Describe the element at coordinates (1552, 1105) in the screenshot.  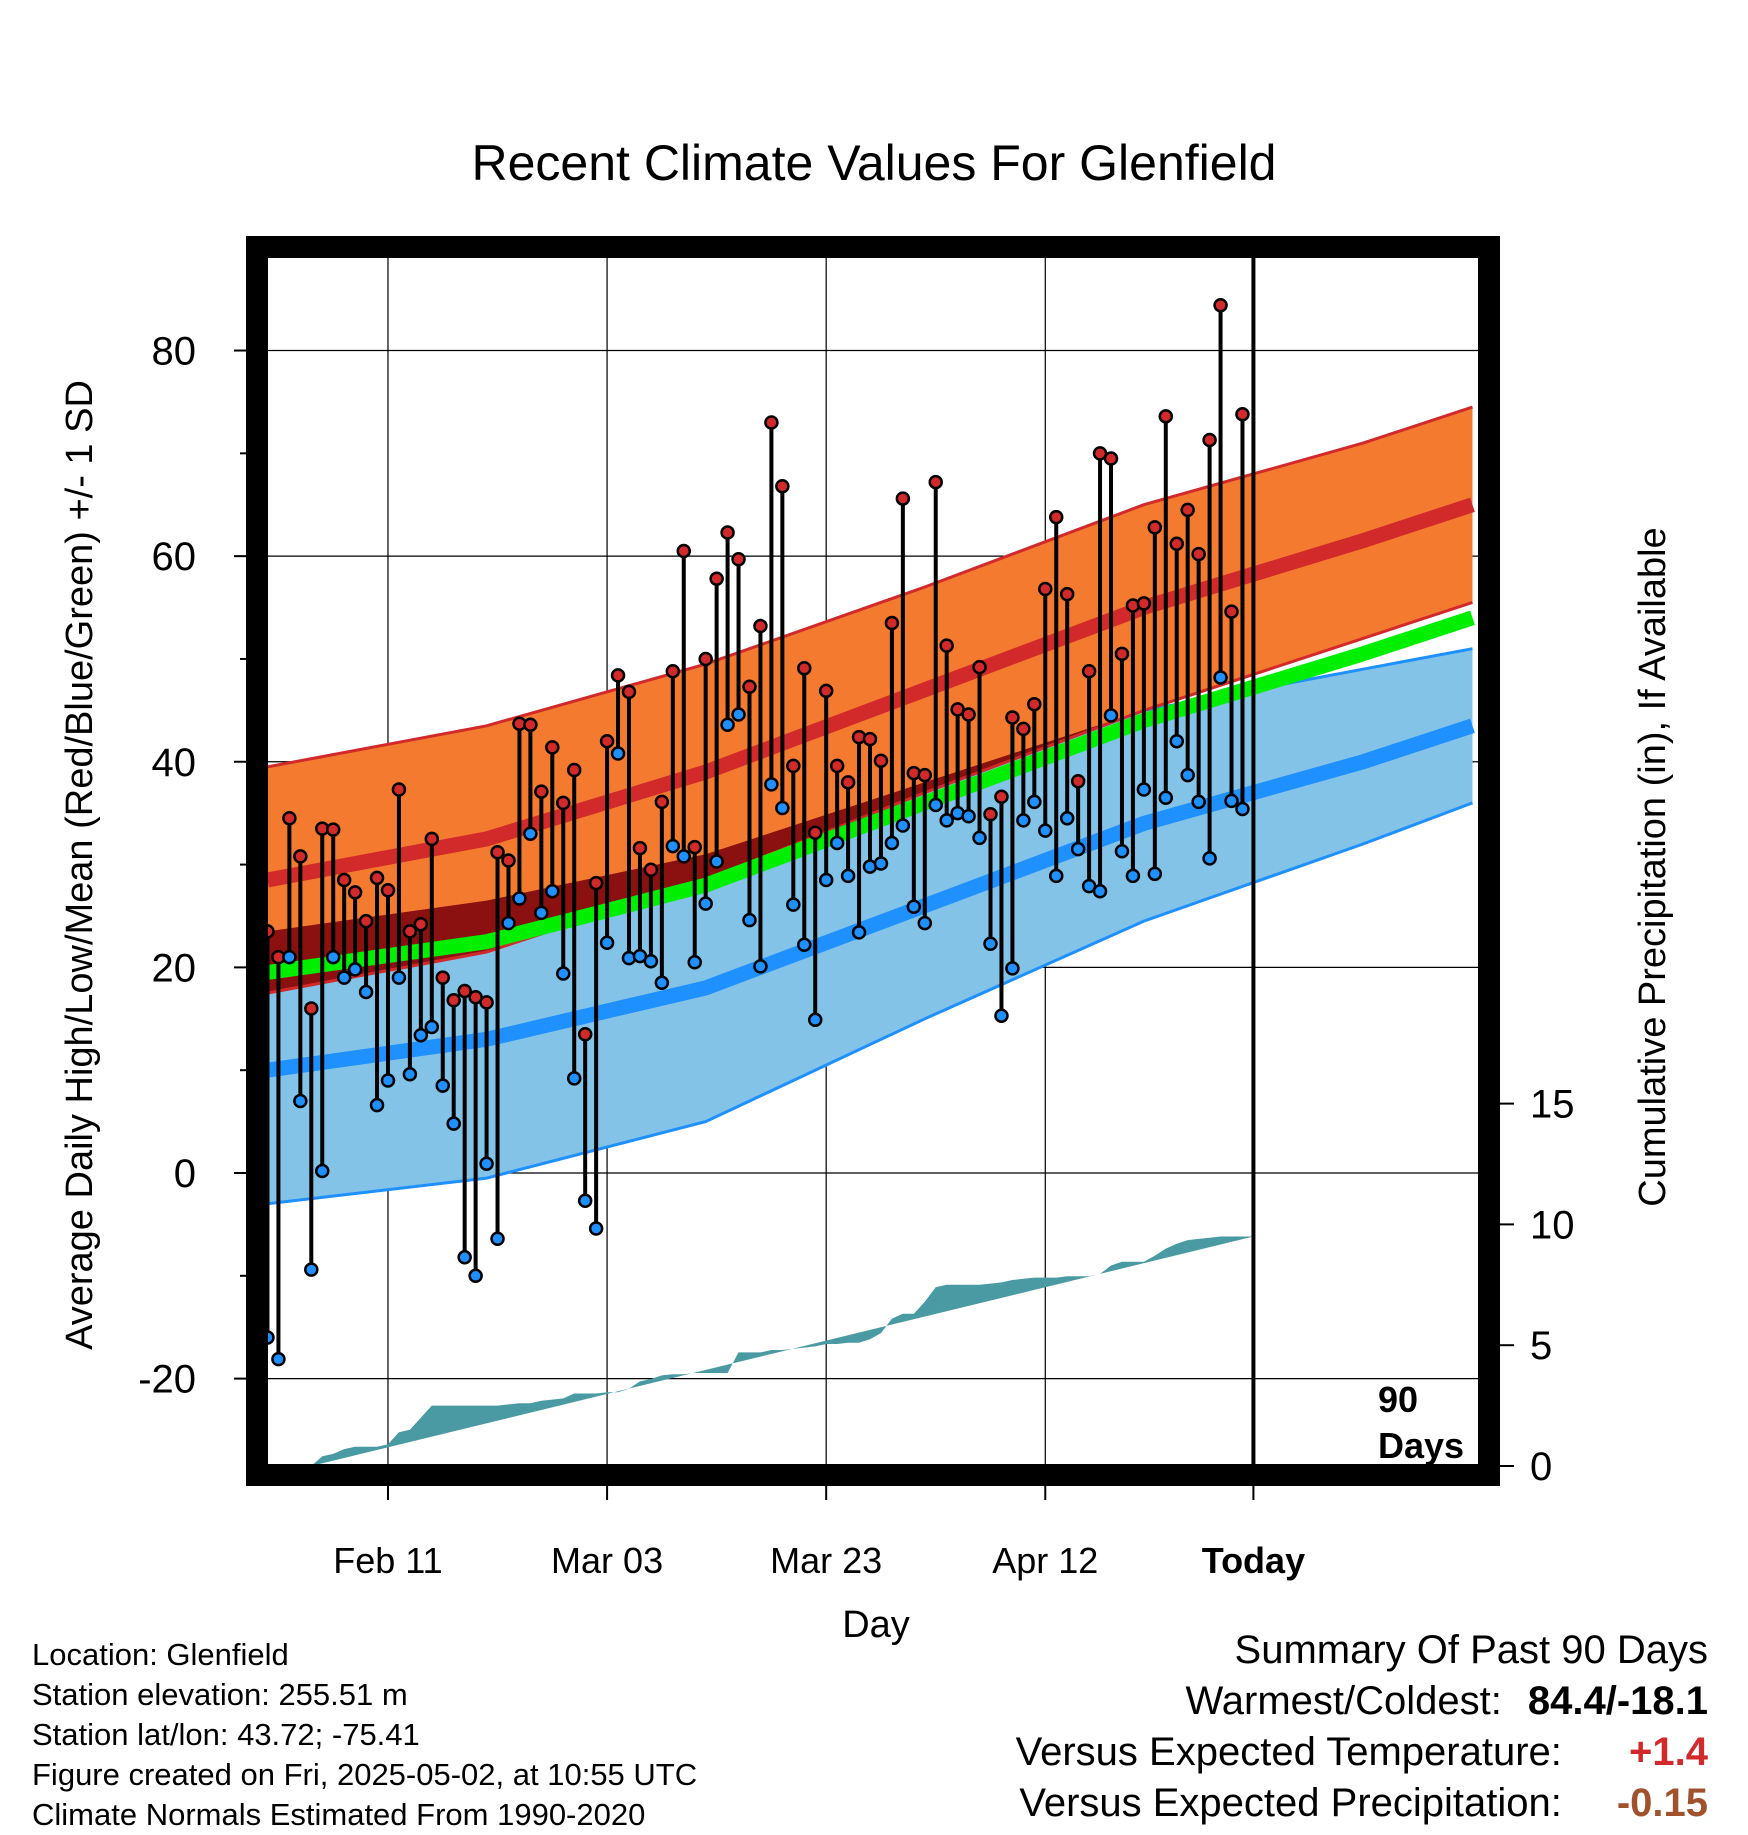
I see `y2-tick-label: 15` at that location.